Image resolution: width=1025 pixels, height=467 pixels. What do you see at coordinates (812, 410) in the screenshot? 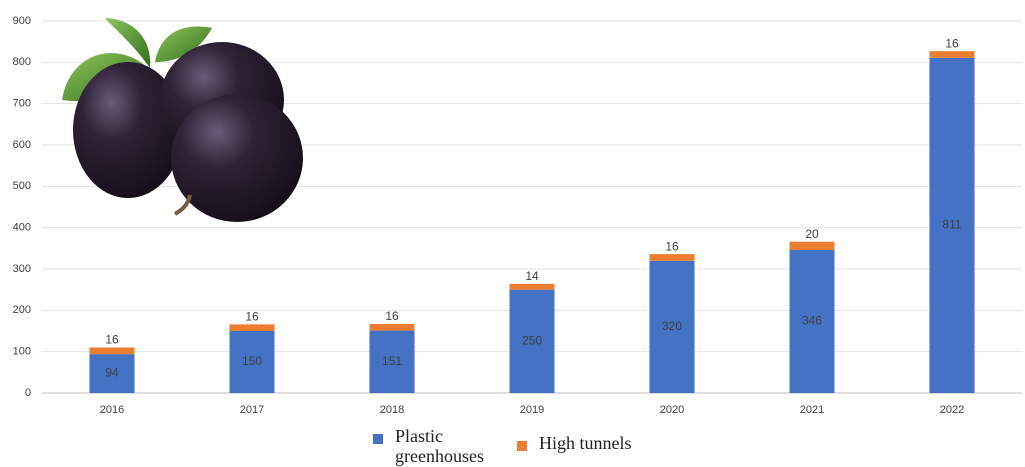
I see `x-tick-label: 2021` at bounding box center [812, 410].